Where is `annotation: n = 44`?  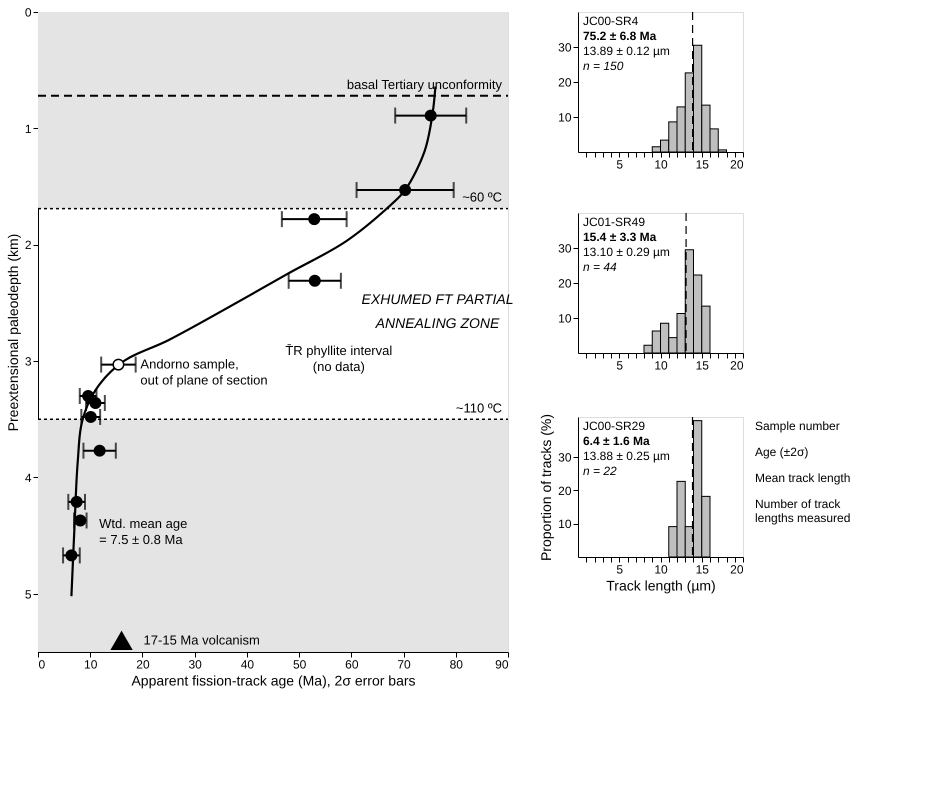
annotation: n = 44 is located at coordinates (600, 267).